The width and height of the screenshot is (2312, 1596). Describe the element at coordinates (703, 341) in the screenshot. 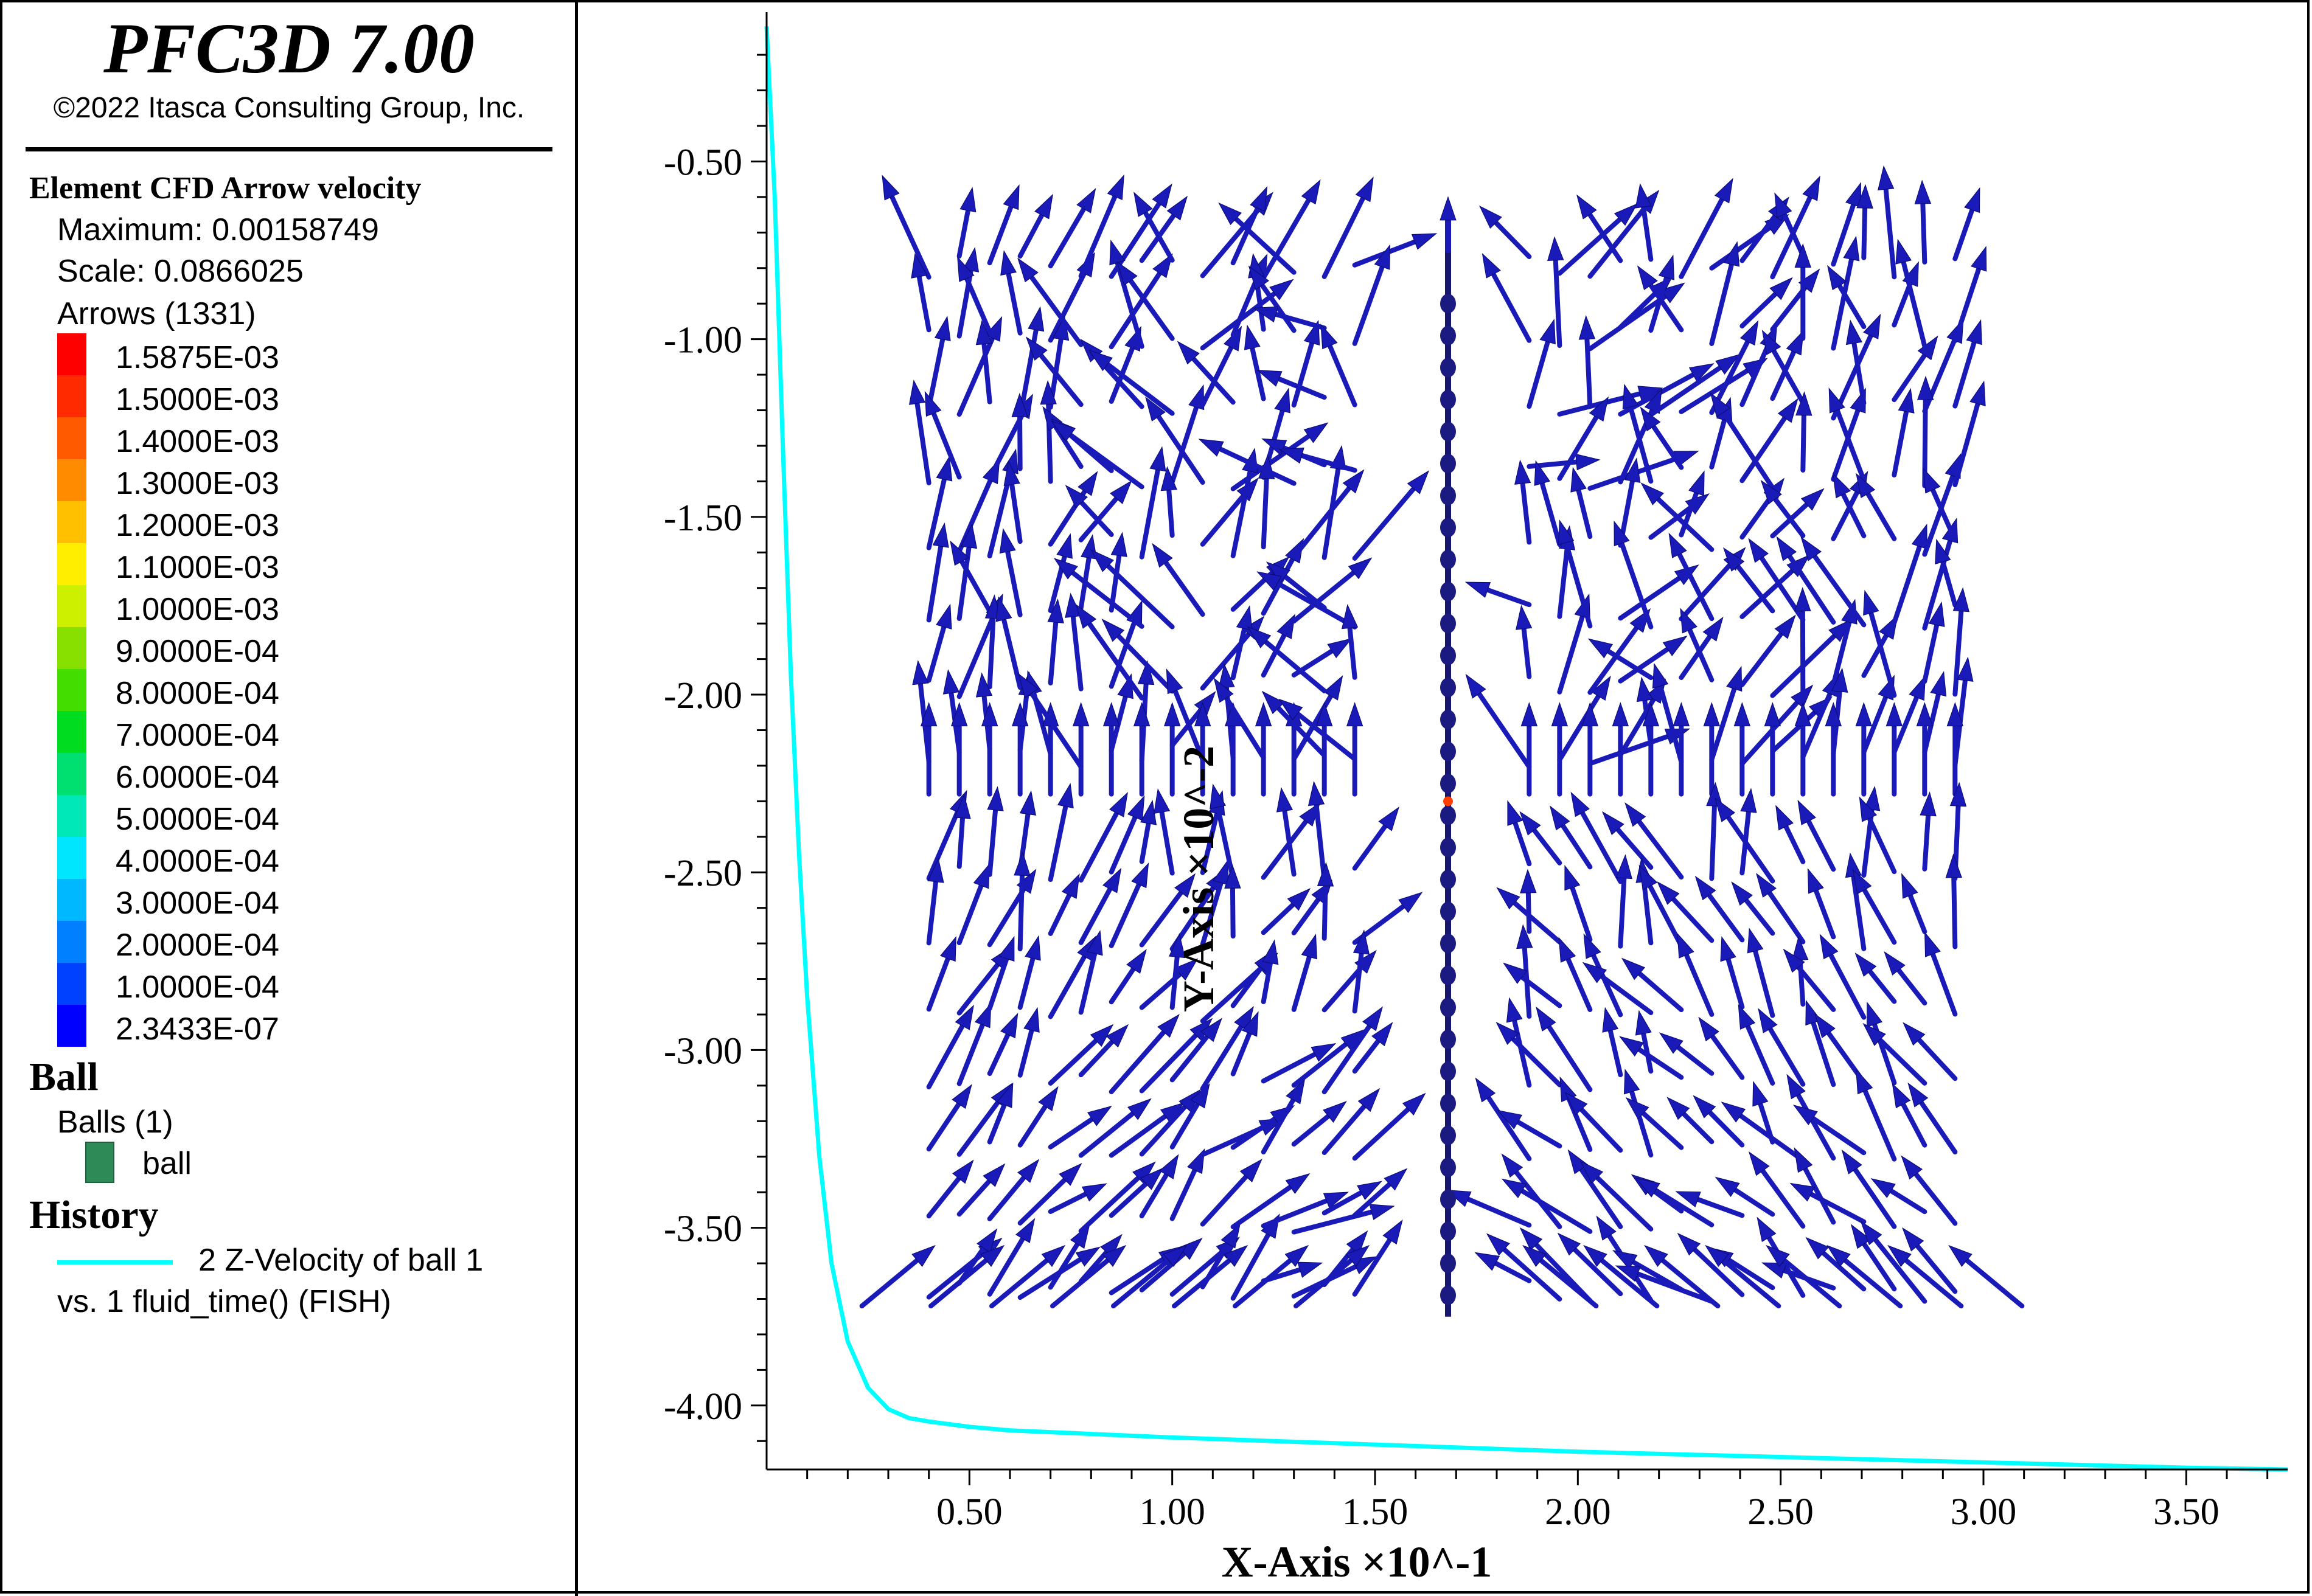

I see `y-tick-label: -1.00` at that location.